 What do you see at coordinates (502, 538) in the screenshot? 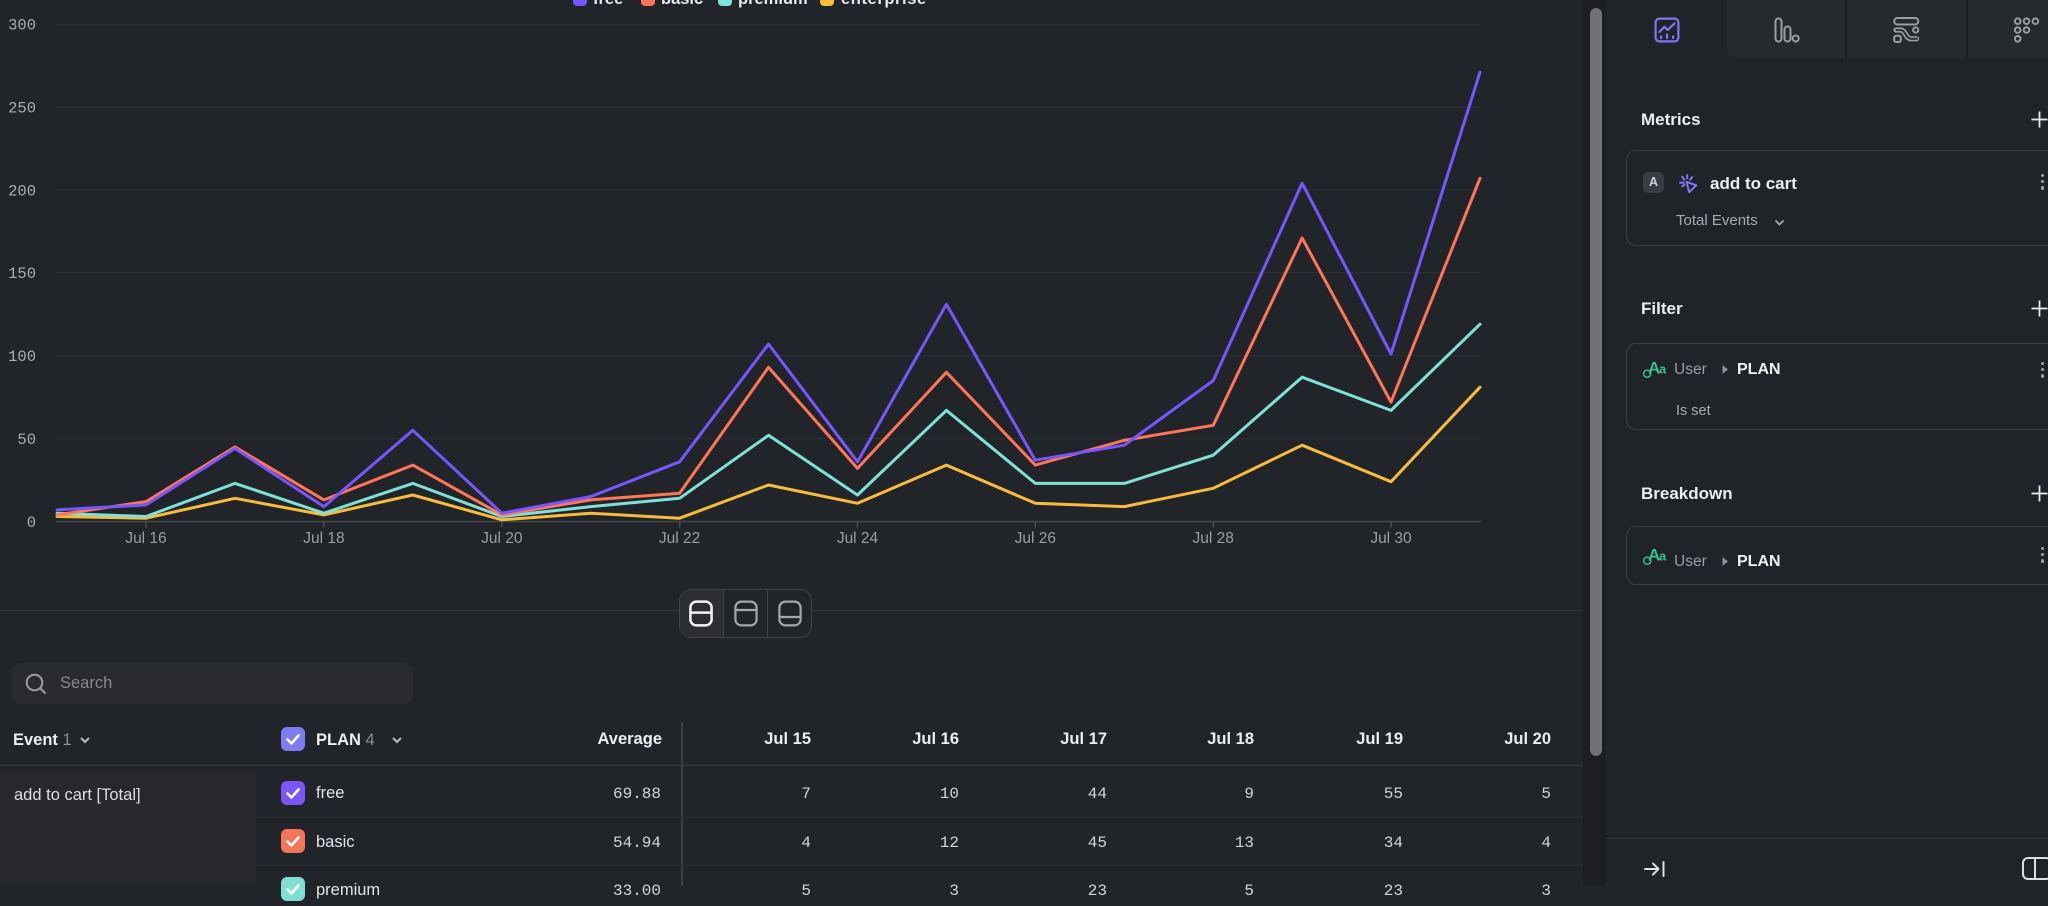
I see `svg-text: Jul 20` at bounding box center [502, 538].